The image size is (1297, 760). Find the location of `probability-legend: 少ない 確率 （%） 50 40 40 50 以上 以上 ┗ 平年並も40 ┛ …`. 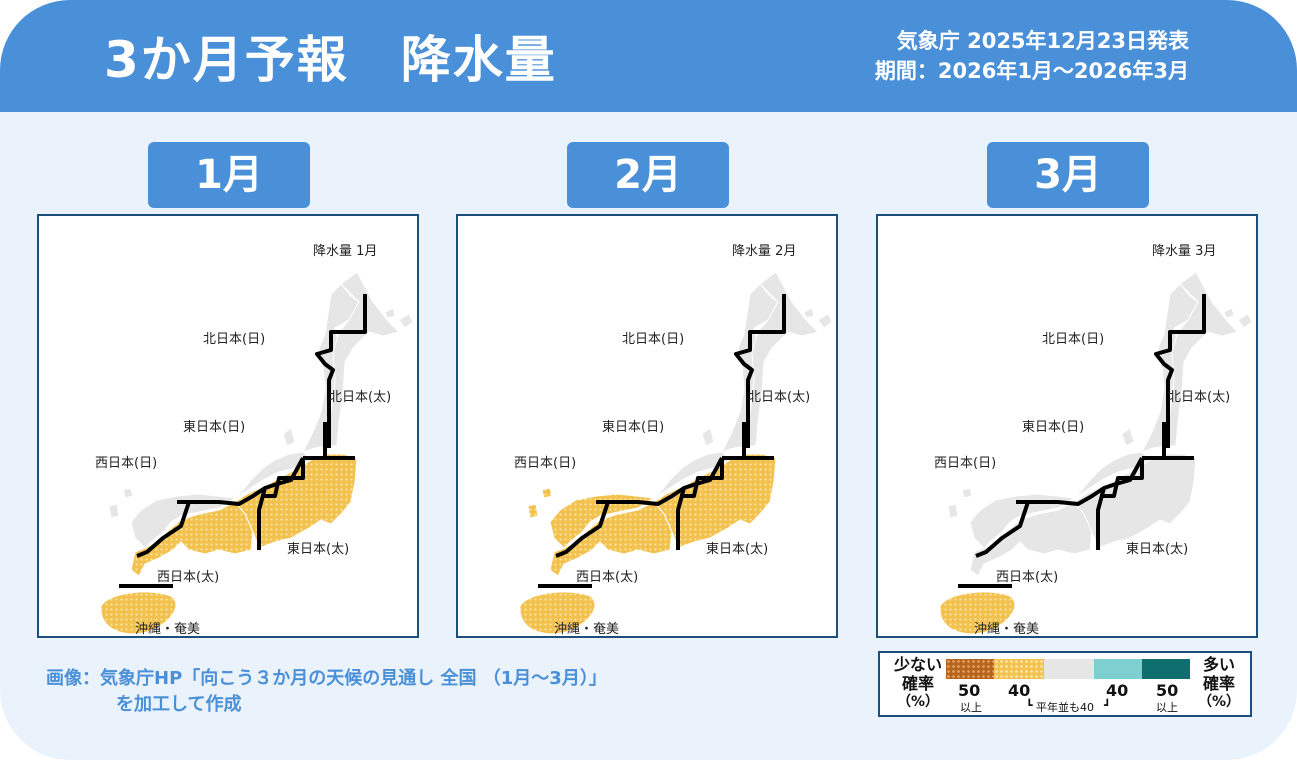

probability-legend: 少ない 確率 （%） 50 40 40 50 以上 以上 ┗ 平年並も40 ┛ … is located at coordinates (1065, 684).